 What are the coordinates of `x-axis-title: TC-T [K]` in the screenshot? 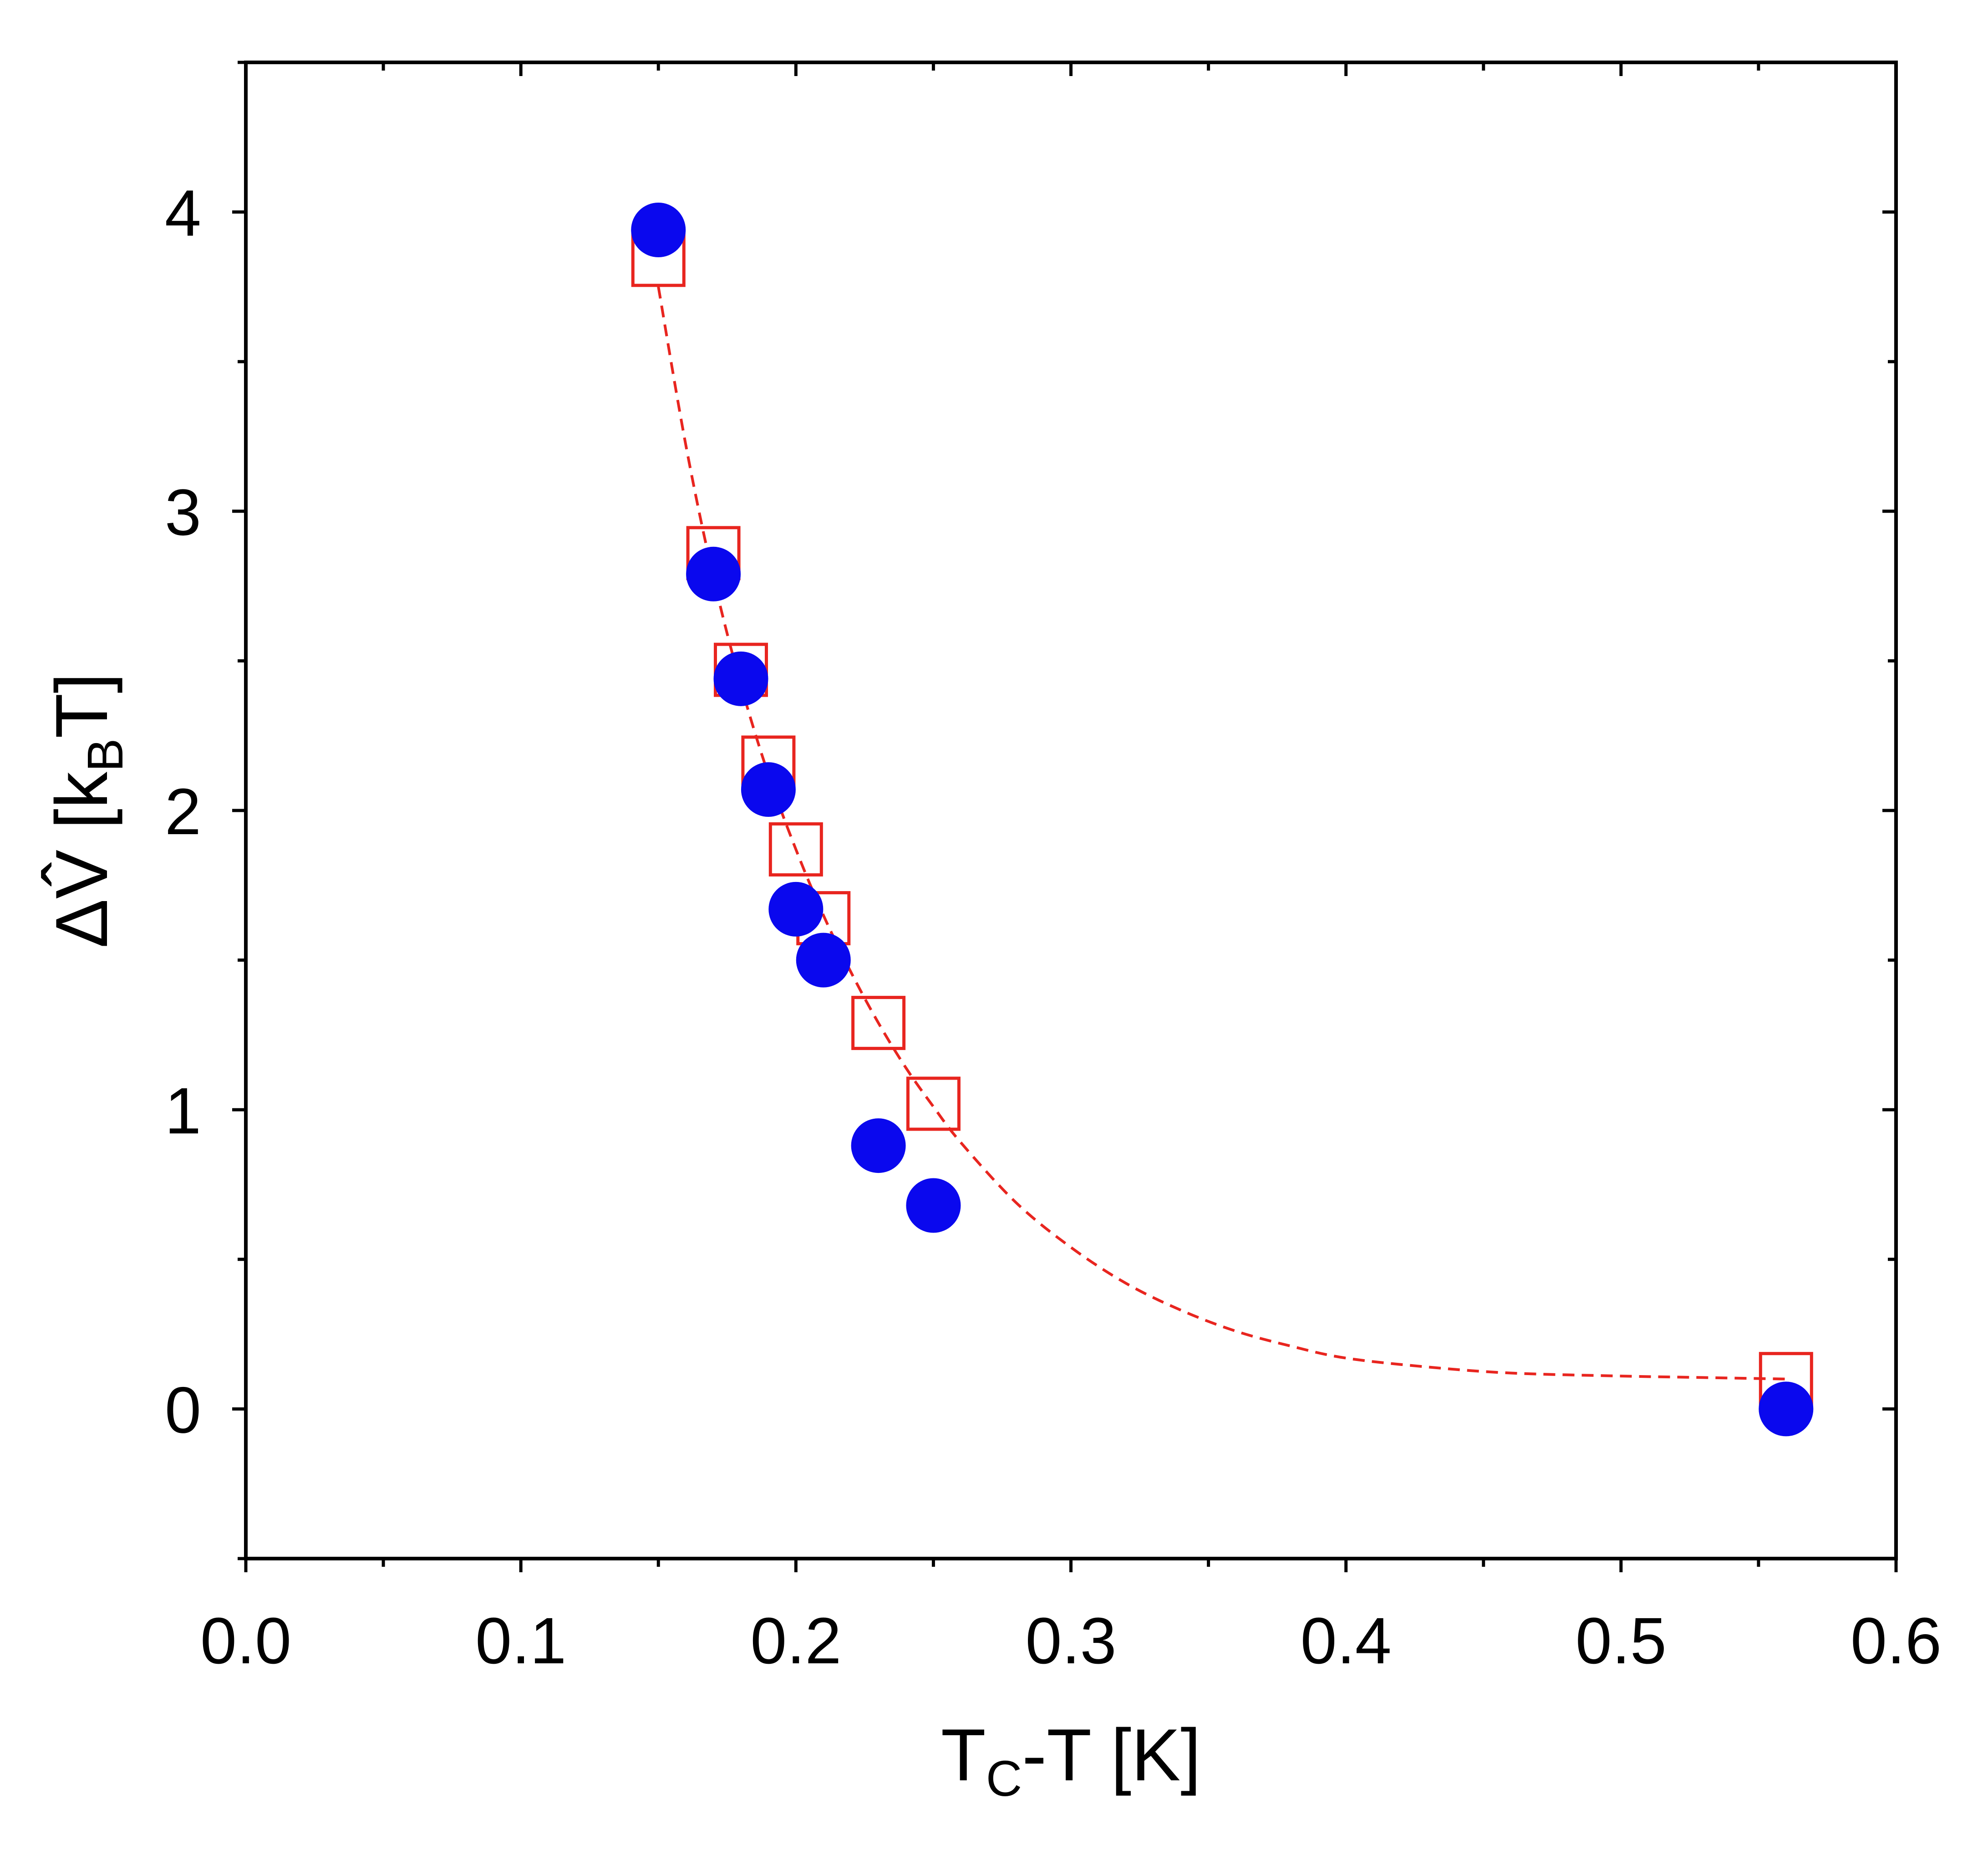 It's located at (1071, 1760).